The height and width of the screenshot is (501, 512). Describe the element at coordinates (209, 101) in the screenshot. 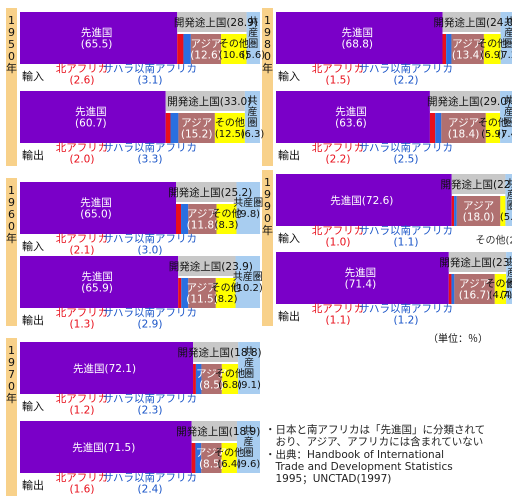

I see `label-developing: 開発途上国(33.0)` at that location.